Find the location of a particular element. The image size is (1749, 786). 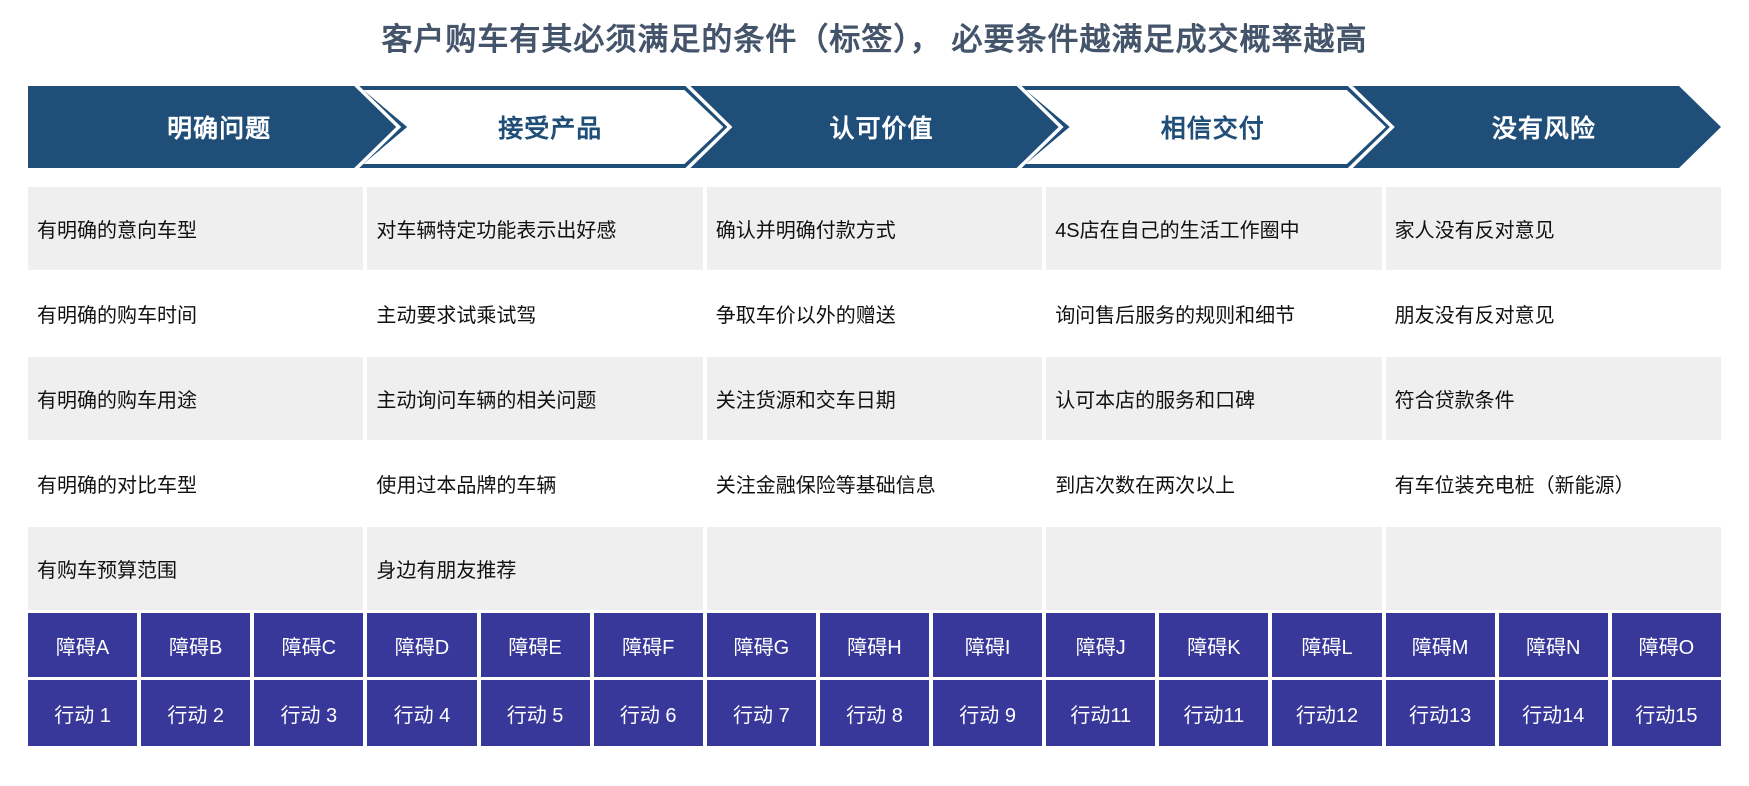

obstacle-cell: 障碍G is located at coordinates (761, 645).